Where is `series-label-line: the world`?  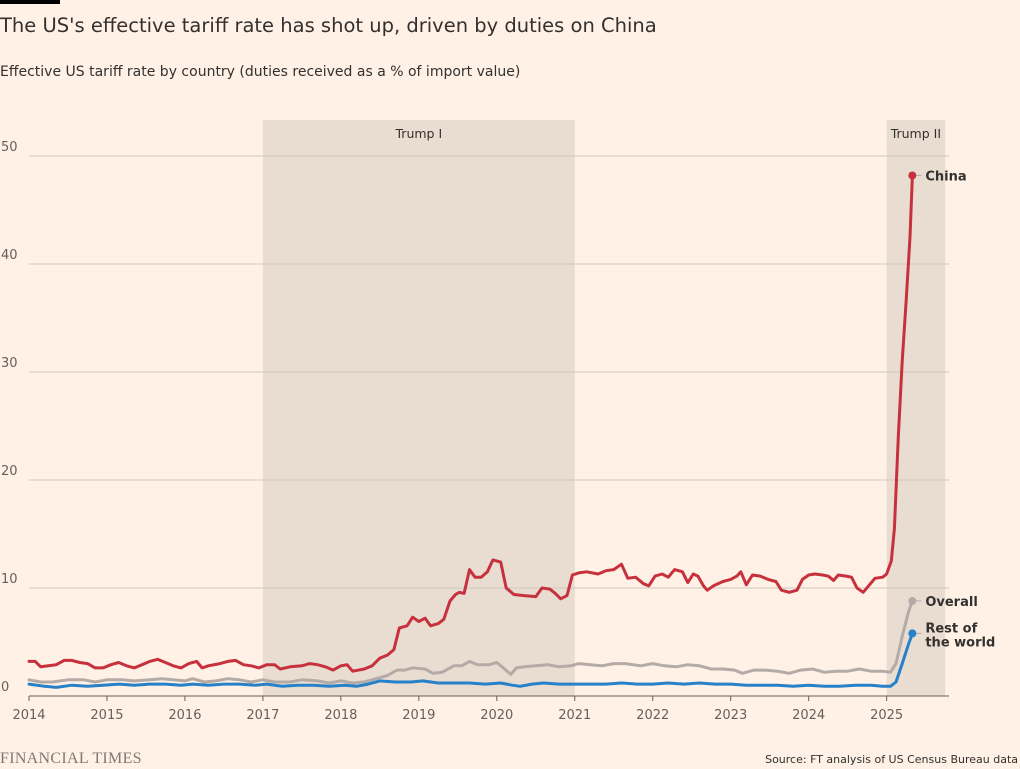 series-label-line: the world is located at coordinates (960, 642).